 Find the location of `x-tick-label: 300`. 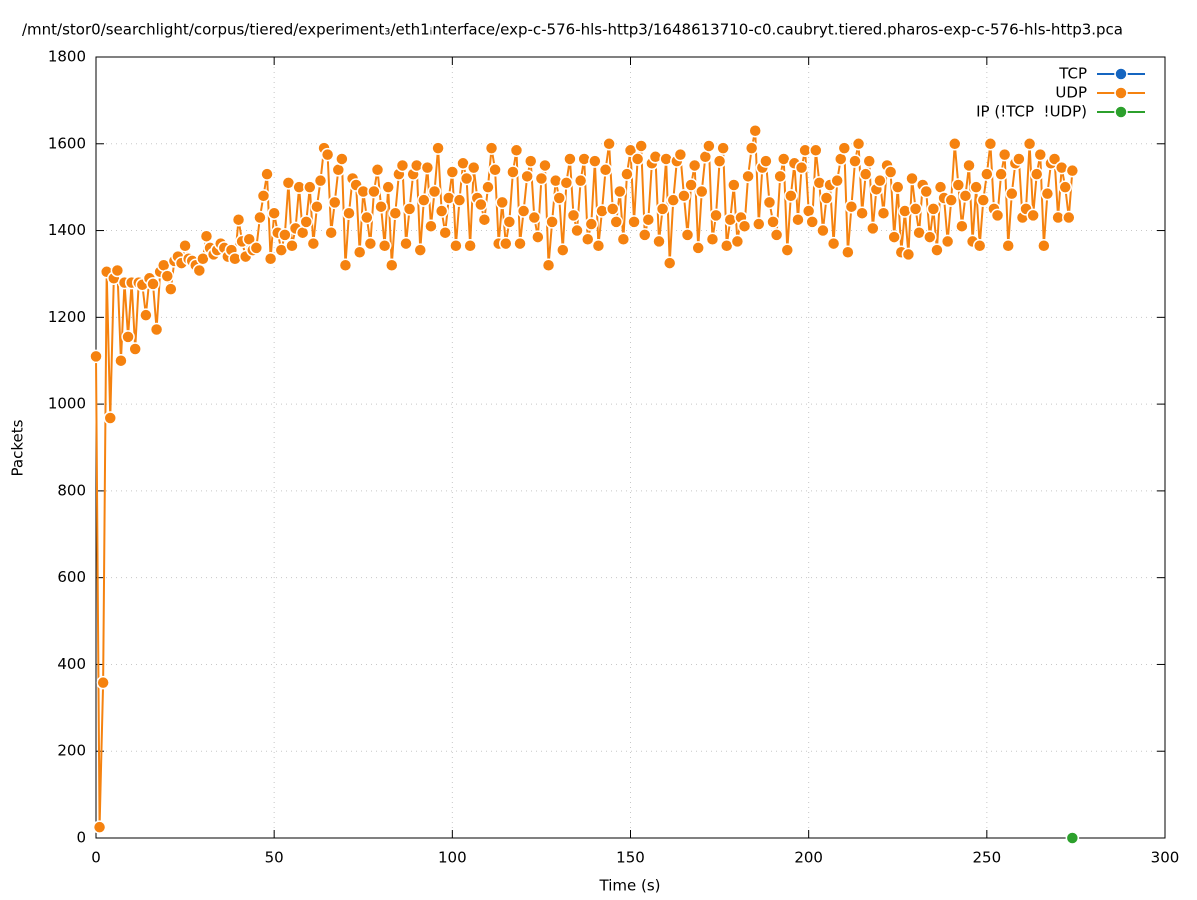

x-tick-label: 300 is located at coordinates (1165, 858).